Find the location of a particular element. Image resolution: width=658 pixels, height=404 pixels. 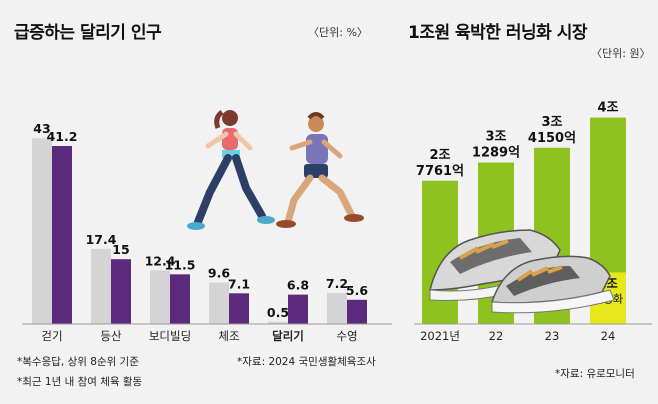

right-source: *자료: 유로모니터 is located at coordinates (595, 374).